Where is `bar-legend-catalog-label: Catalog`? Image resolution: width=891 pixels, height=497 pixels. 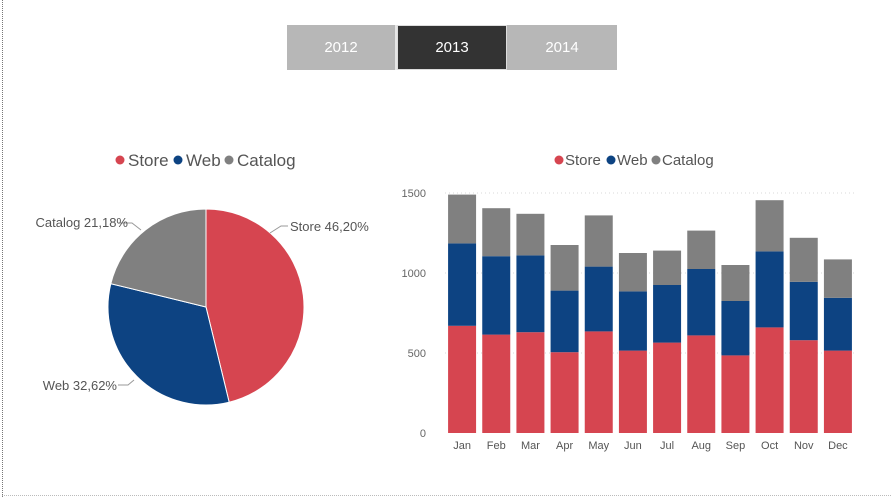
bar-legend-catalog-label: Catalog is located at coordinates (688, 160).